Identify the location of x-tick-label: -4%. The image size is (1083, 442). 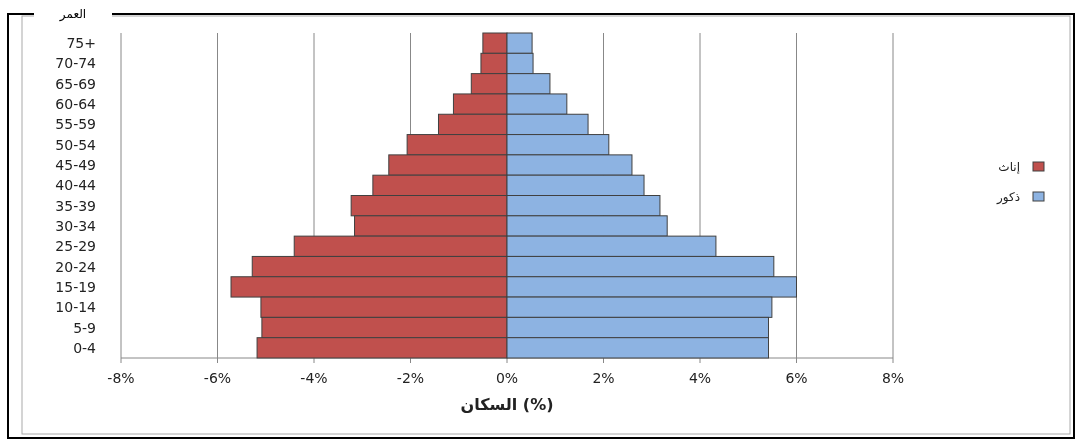
(314, 378).